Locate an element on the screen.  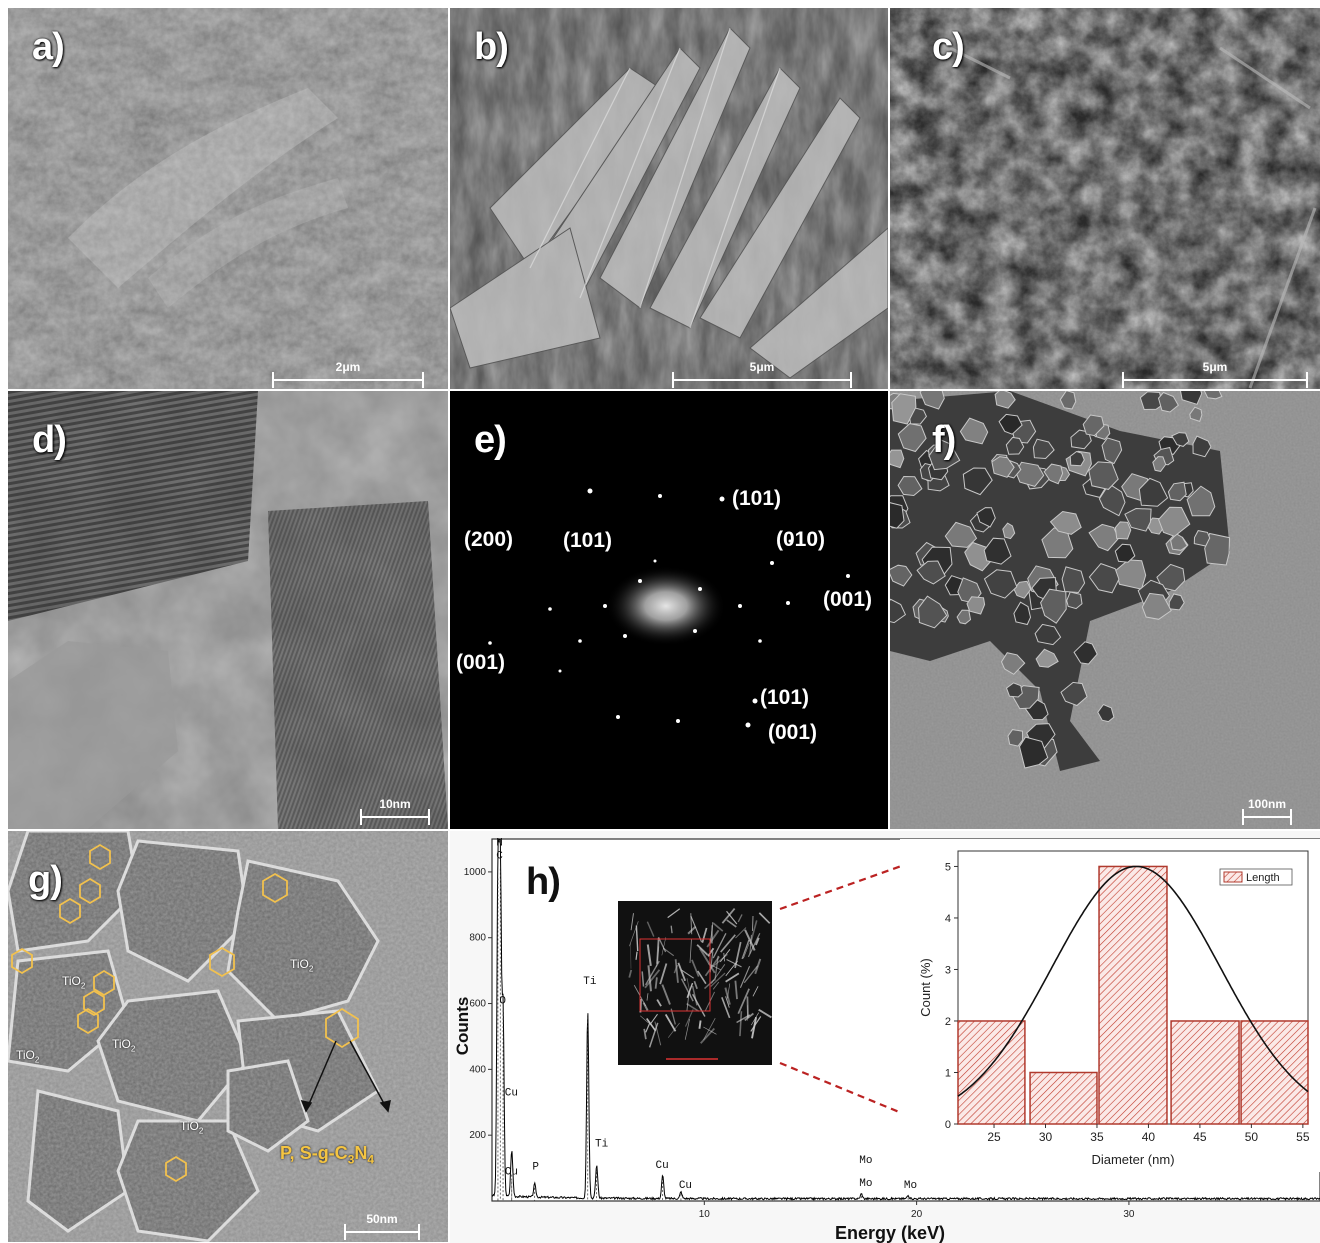
eds-y-axis-label: Counts is located at coordinates (462, 1026).